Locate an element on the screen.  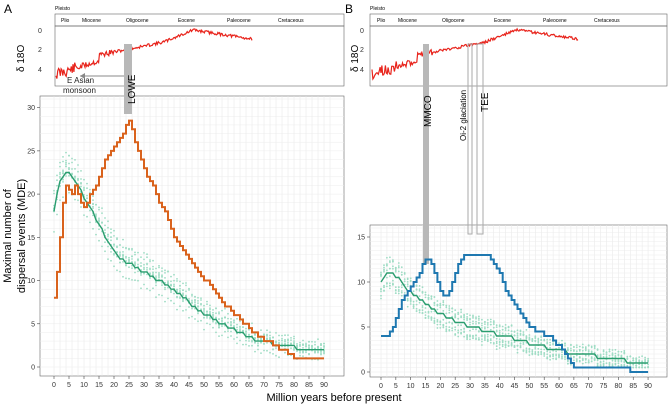
y-tick-label-b: 15 is located at coordinates (361, 238).